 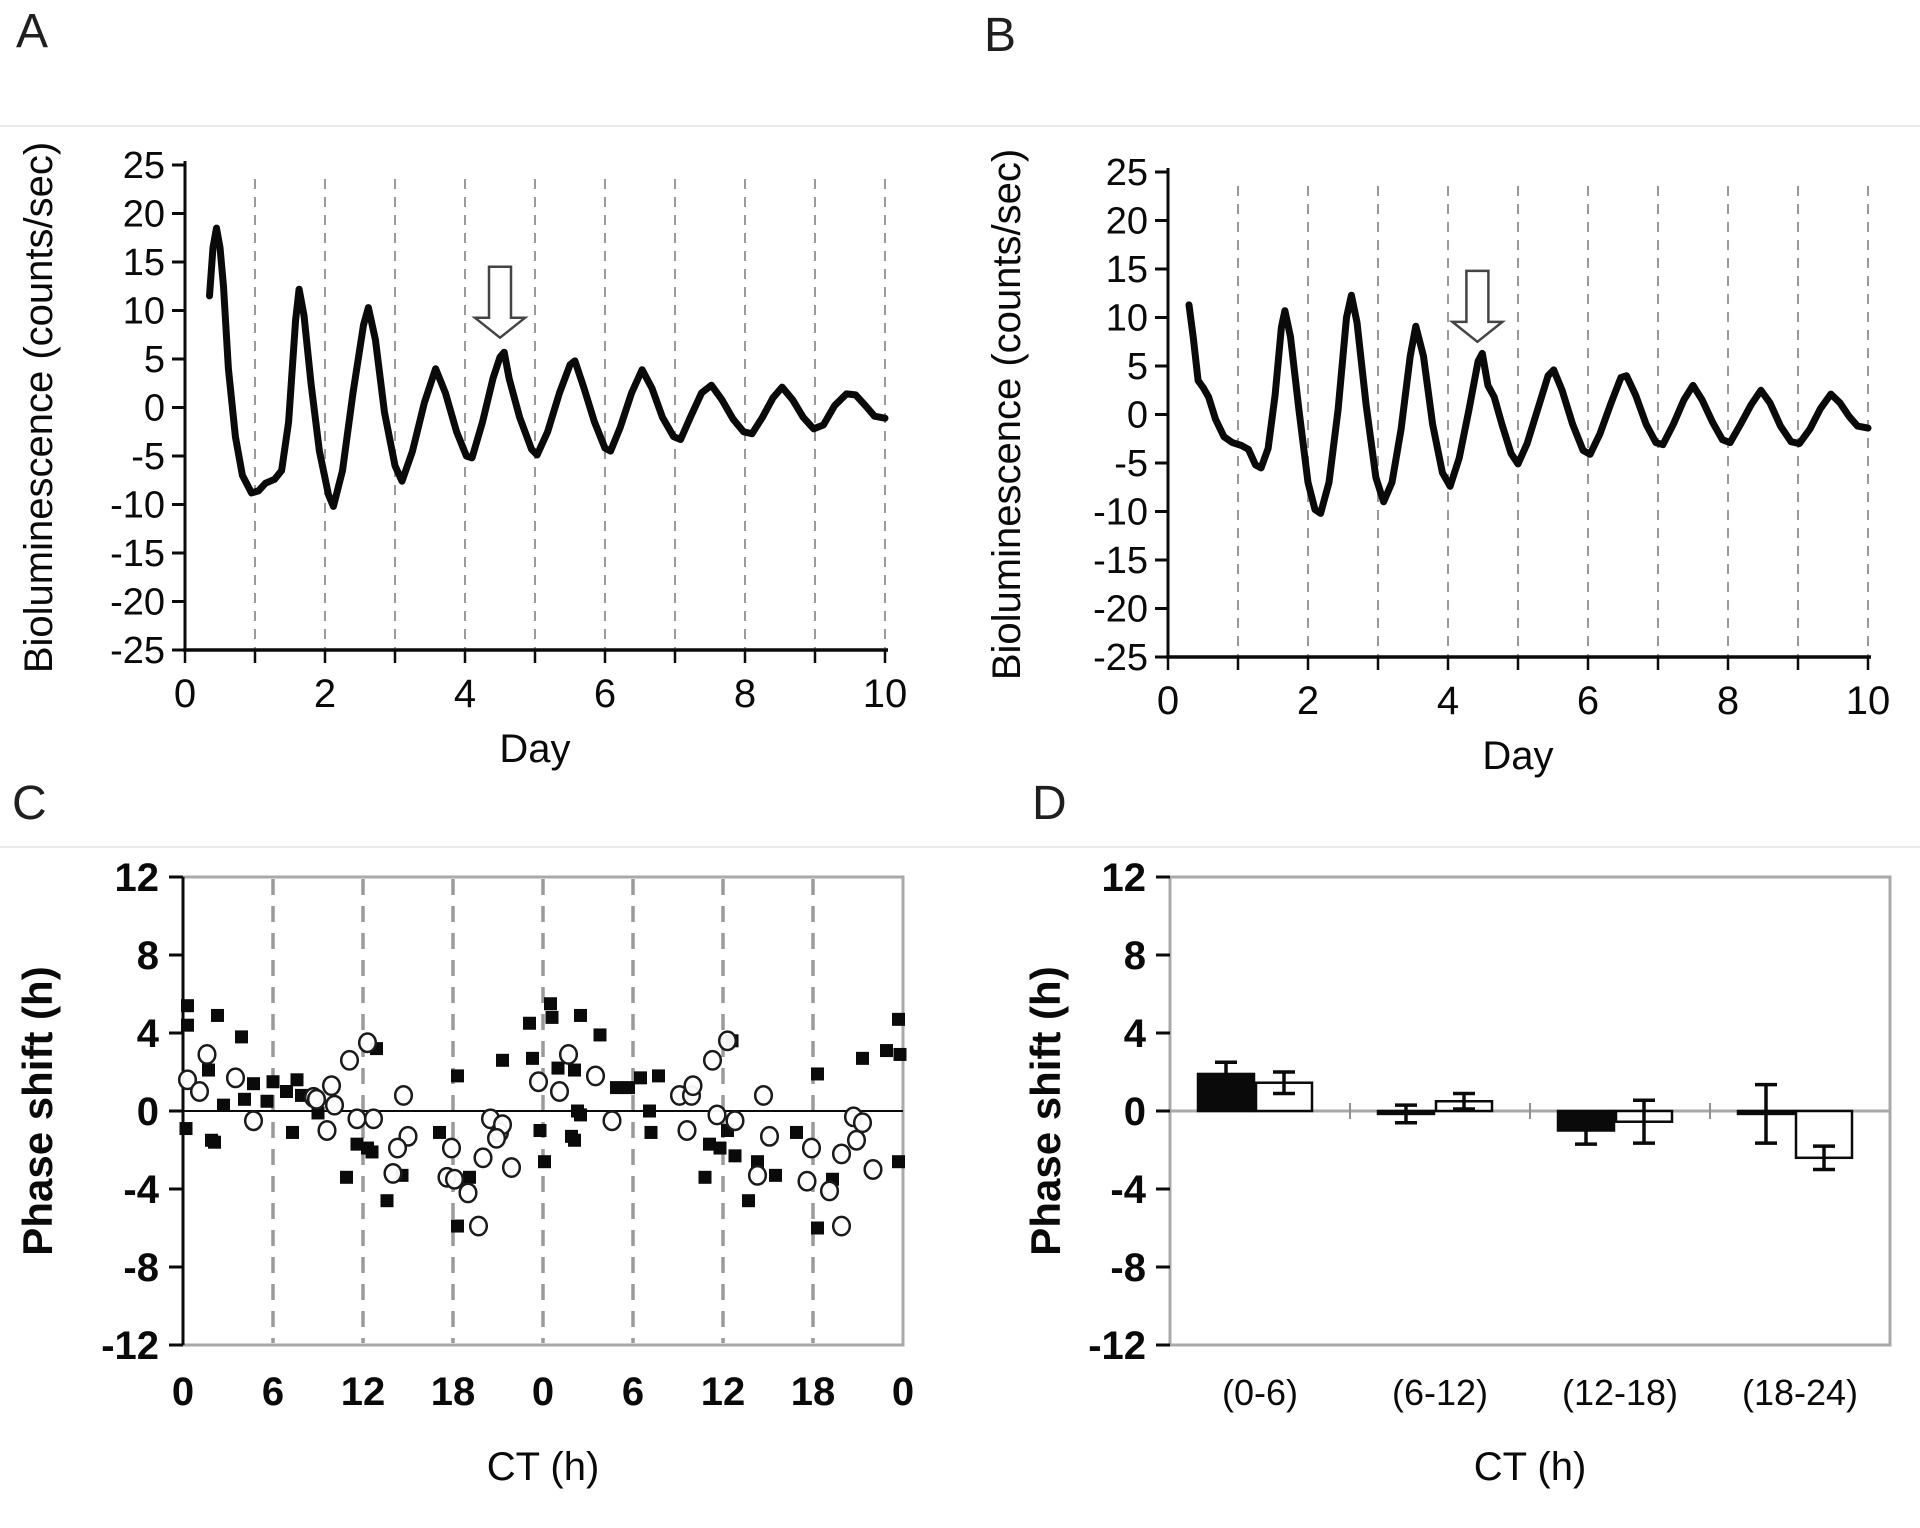 I want to click on y-axis-title: Bioluminescence (counts/sec), so click(x=1007, y=414).